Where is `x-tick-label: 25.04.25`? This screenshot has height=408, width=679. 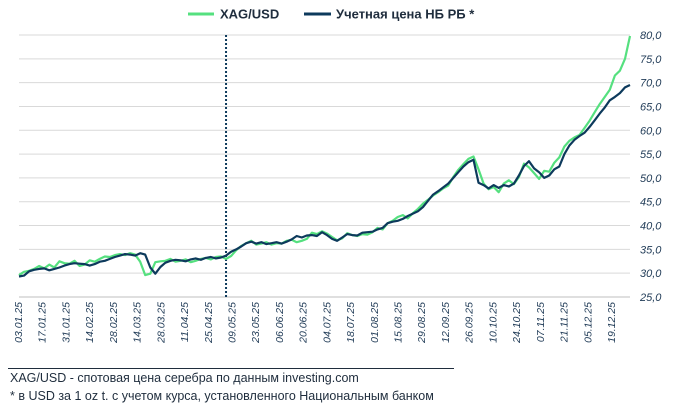 x-tick-label: 25.04.25 is located at coordinates (209, 323).